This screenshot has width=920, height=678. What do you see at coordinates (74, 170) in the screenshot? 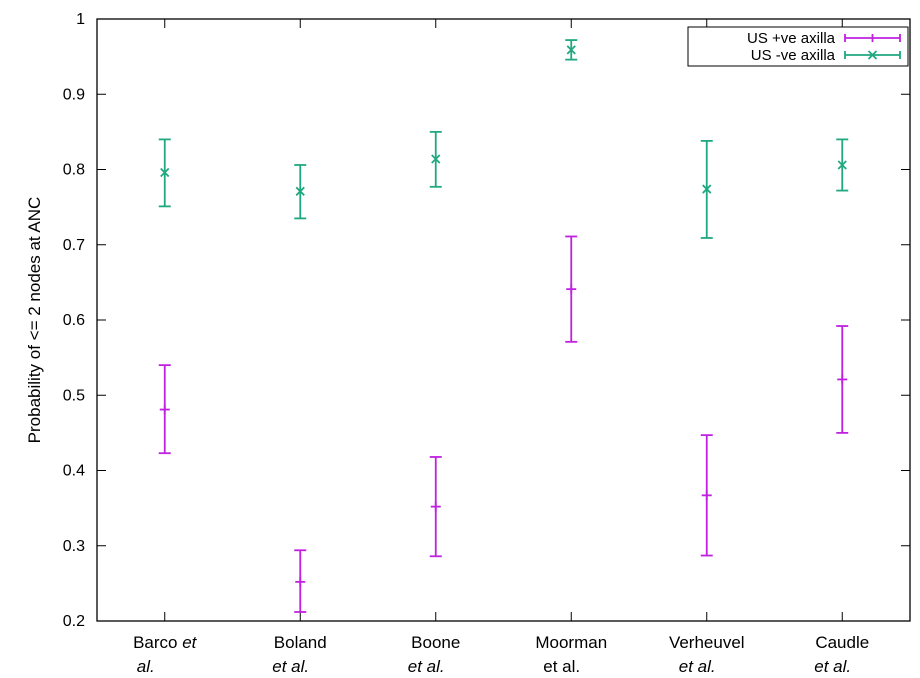
I see `y-tick-label: 0.8` at bounding box center [74, 170].